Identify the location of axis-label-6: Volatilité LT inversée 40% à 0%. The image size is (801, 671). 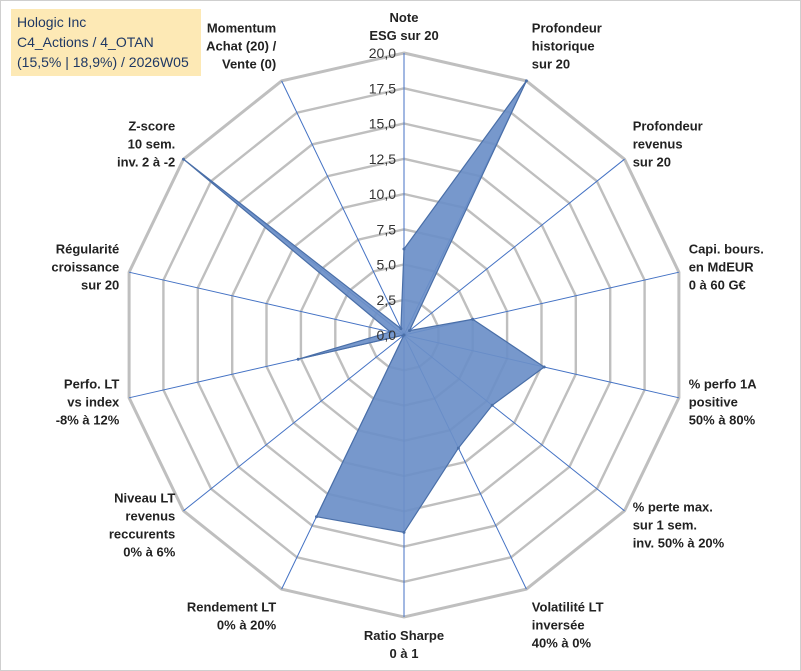
(568, 624).